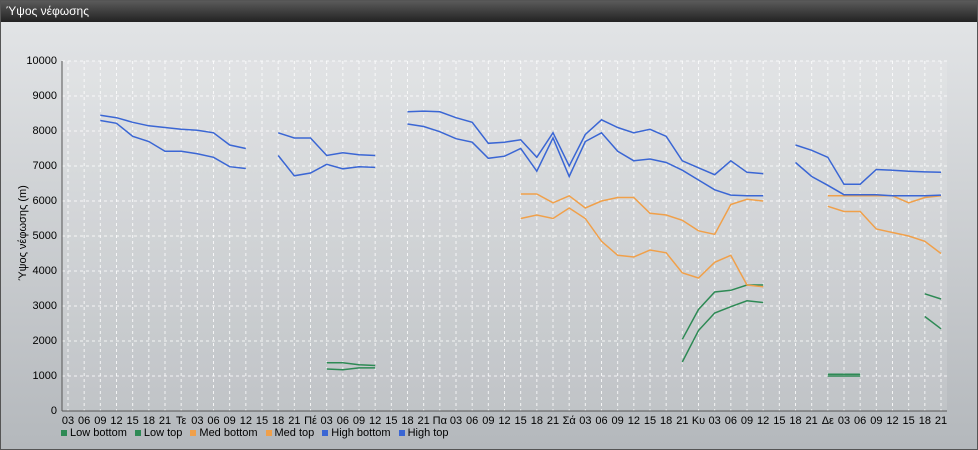 This screenshot has height=450, width=978. I want to click on y-tick-label: 7000, so click(45, 166).